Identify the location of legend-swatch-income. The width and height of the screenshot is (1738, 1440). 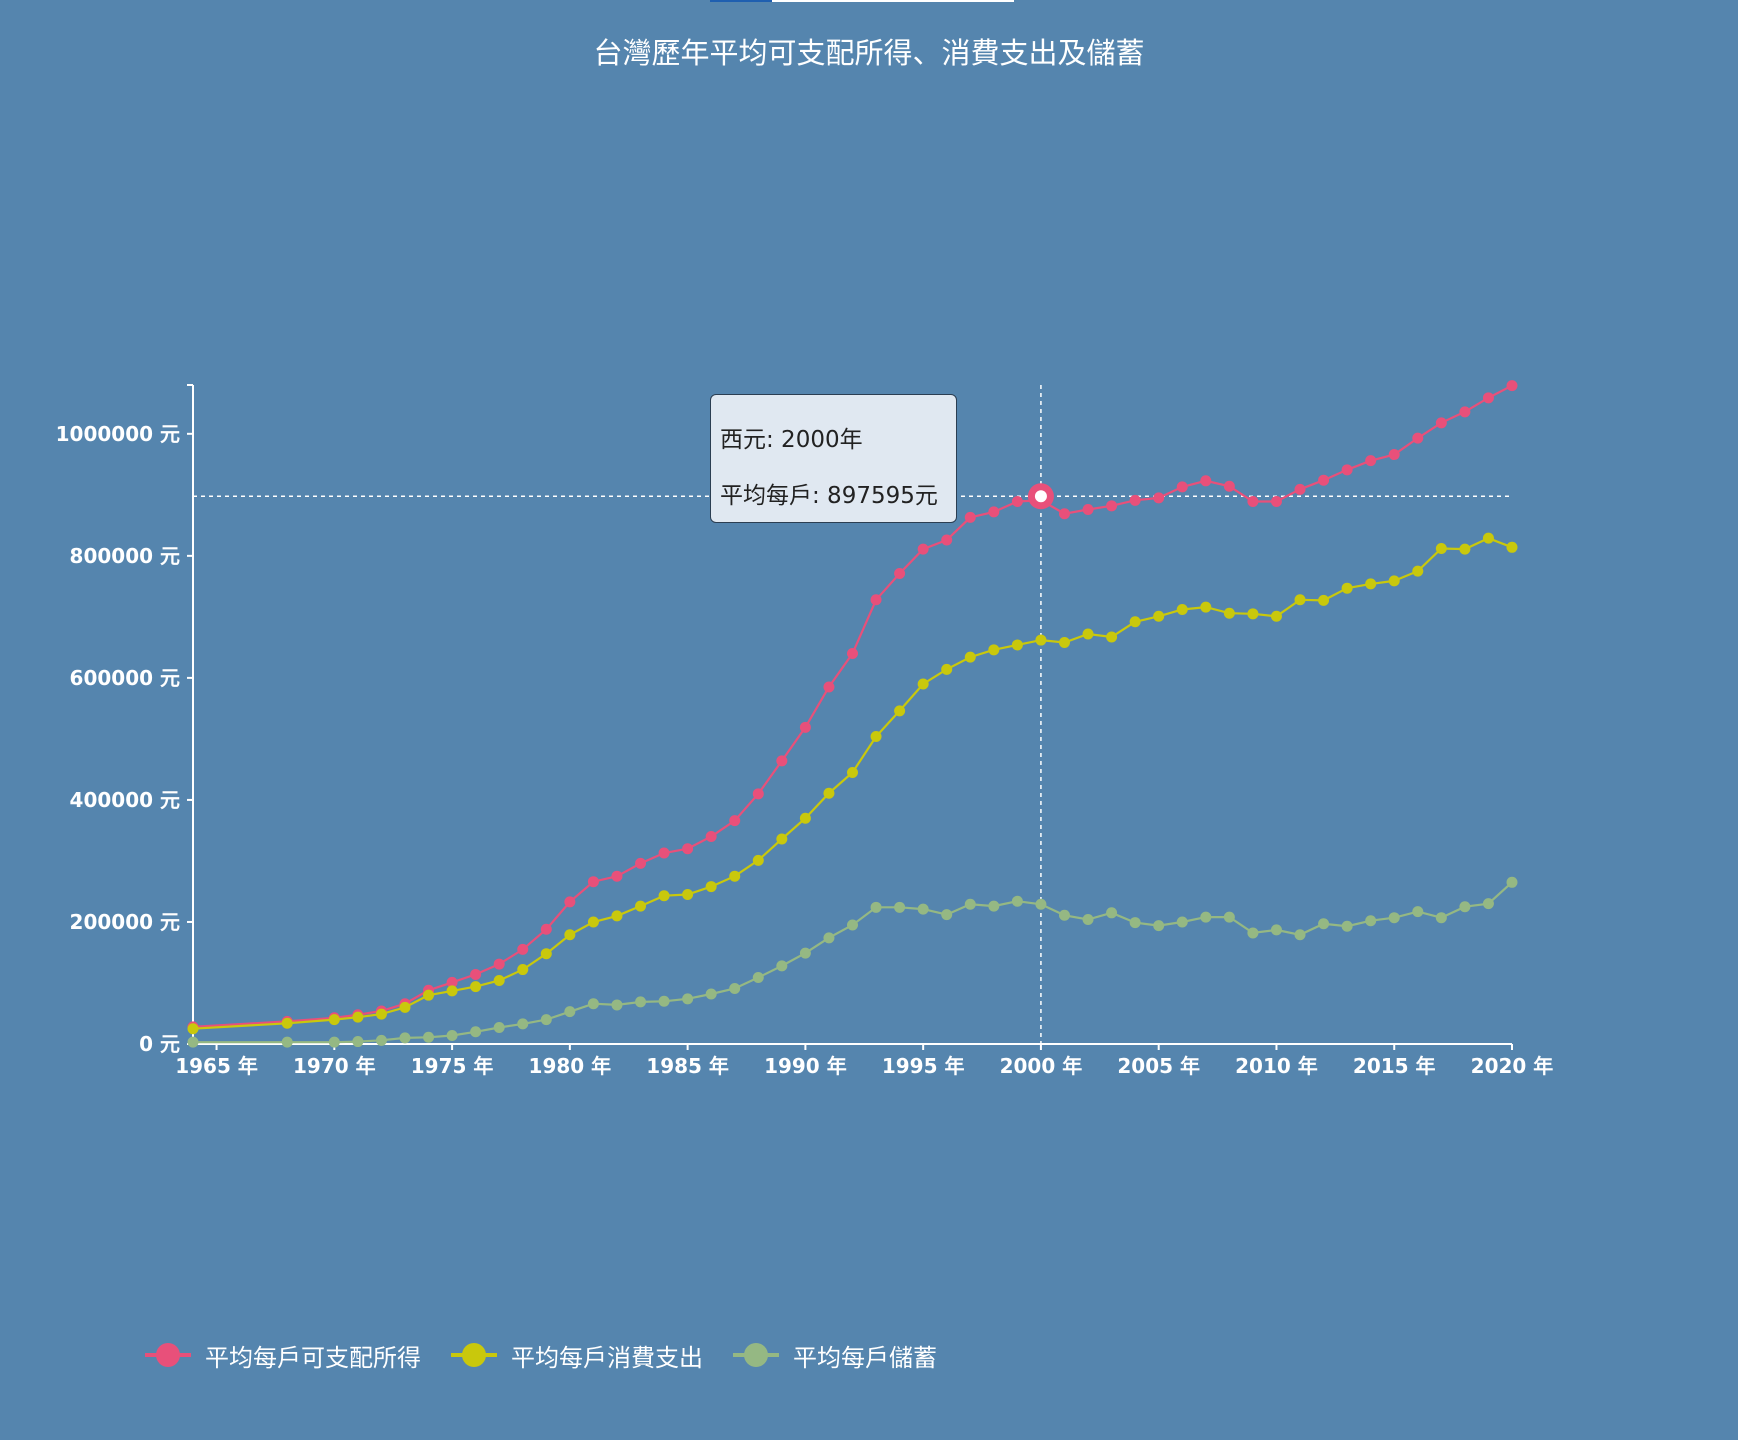
(168, 1355).